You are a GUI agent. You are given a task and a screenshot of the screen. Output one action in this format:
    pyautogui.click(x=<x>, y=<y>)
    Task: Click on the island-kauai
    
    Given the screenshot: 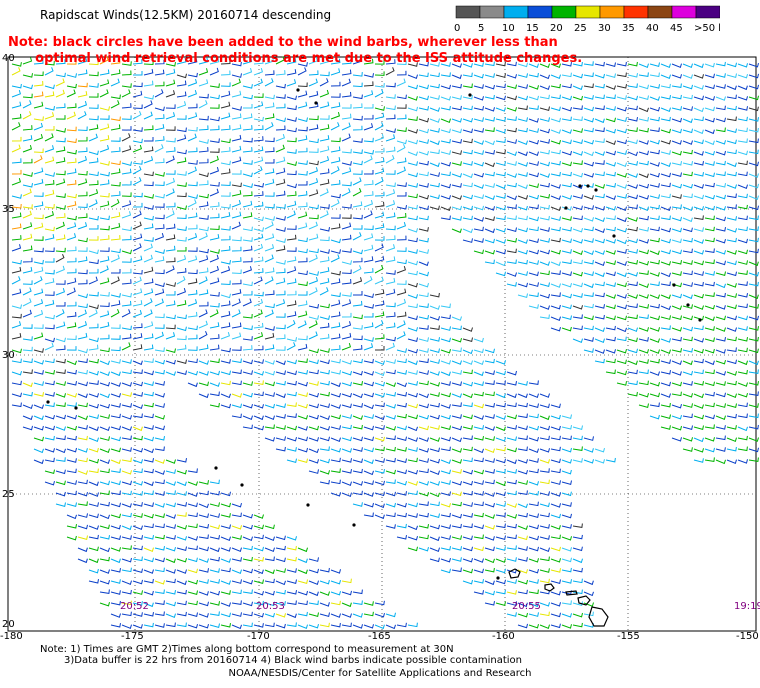 What is the action you would take?
    pyautogui.click(x=514, y=573)
    